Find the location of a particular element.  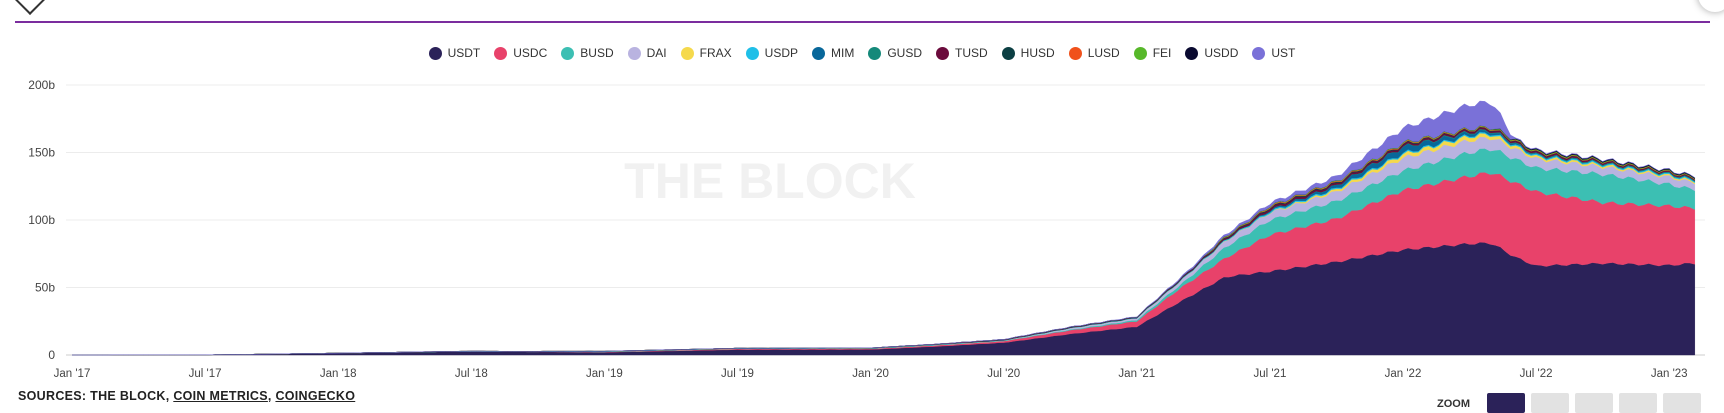

x-tick-label: Jul '17 is located at coordinates (205, 374).